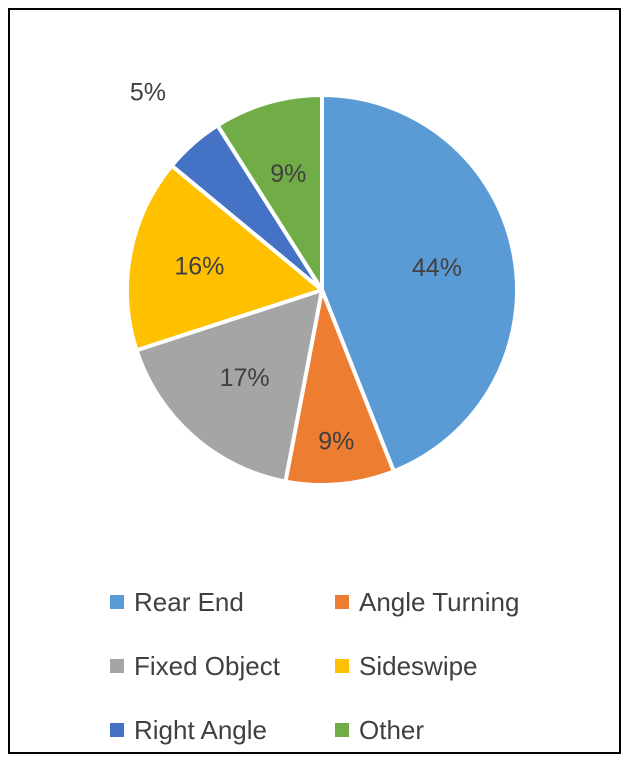 The height and width of the screenshot is (762, 629). I want to click on data-label-rear-end: 44%, so click(437, 268).